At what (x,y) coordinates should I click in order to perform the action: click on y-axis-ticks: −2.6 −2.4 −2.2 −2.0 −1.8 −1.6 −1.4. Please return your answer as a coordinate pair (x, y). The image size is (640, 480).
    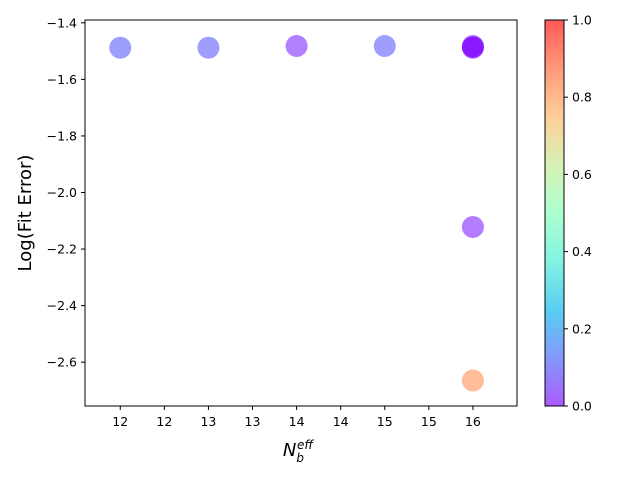
    Looking at the image, I should click on (66, 192).